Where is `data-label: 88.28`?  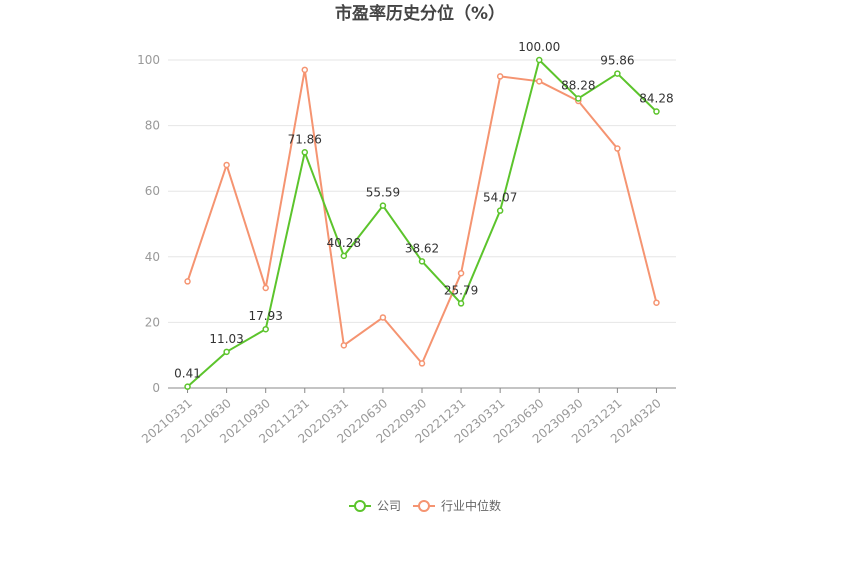
data-label: 88.28 is located at coordinates (578, 85).